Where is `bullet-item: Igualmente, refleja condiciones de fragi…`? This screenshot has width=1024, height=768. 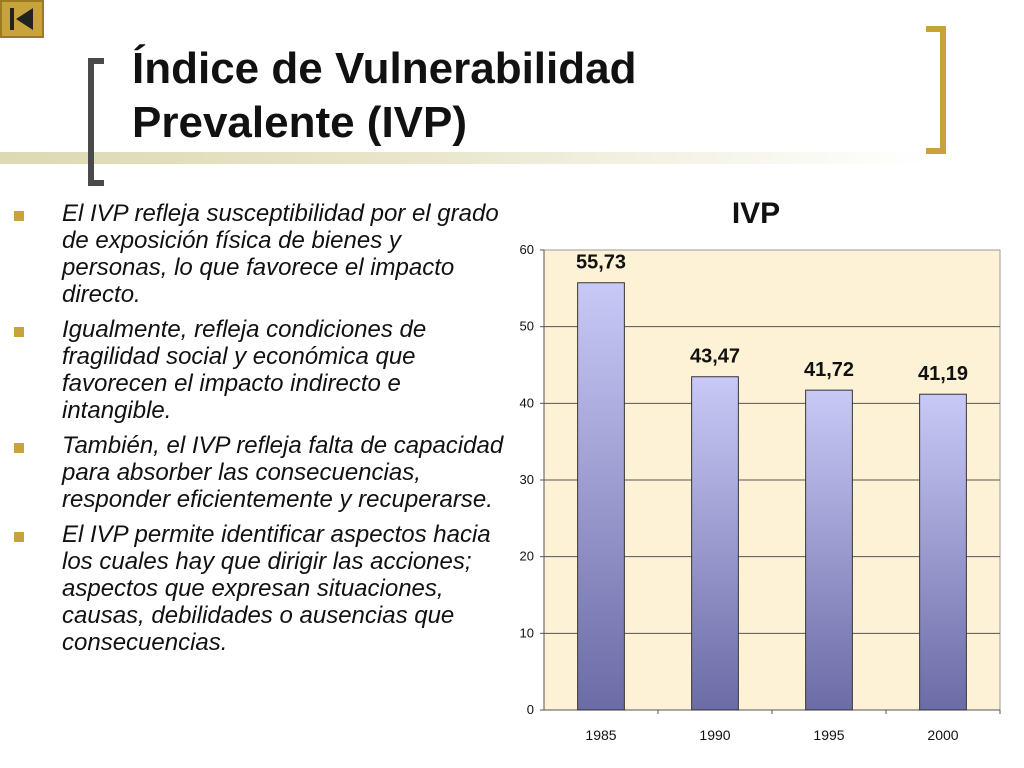
bullet-item: Igualmente, refleja condiciones de fragi… is located at coordinates (259, 370).